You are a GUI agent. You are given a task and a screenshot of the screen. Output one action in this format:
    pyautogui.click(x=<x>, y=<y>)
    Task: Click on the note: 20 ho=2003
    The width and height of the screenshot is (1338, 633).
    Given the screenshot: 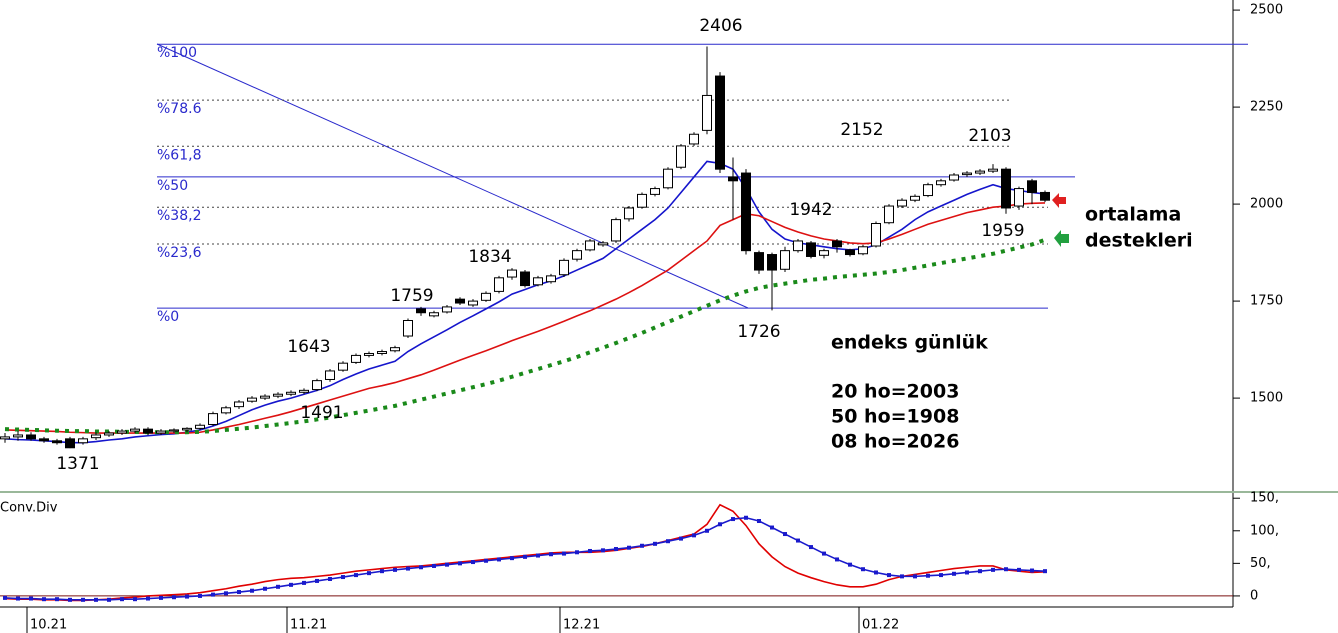 What is the action you would take?
    pyautogui.click(x=895, y=392)
    